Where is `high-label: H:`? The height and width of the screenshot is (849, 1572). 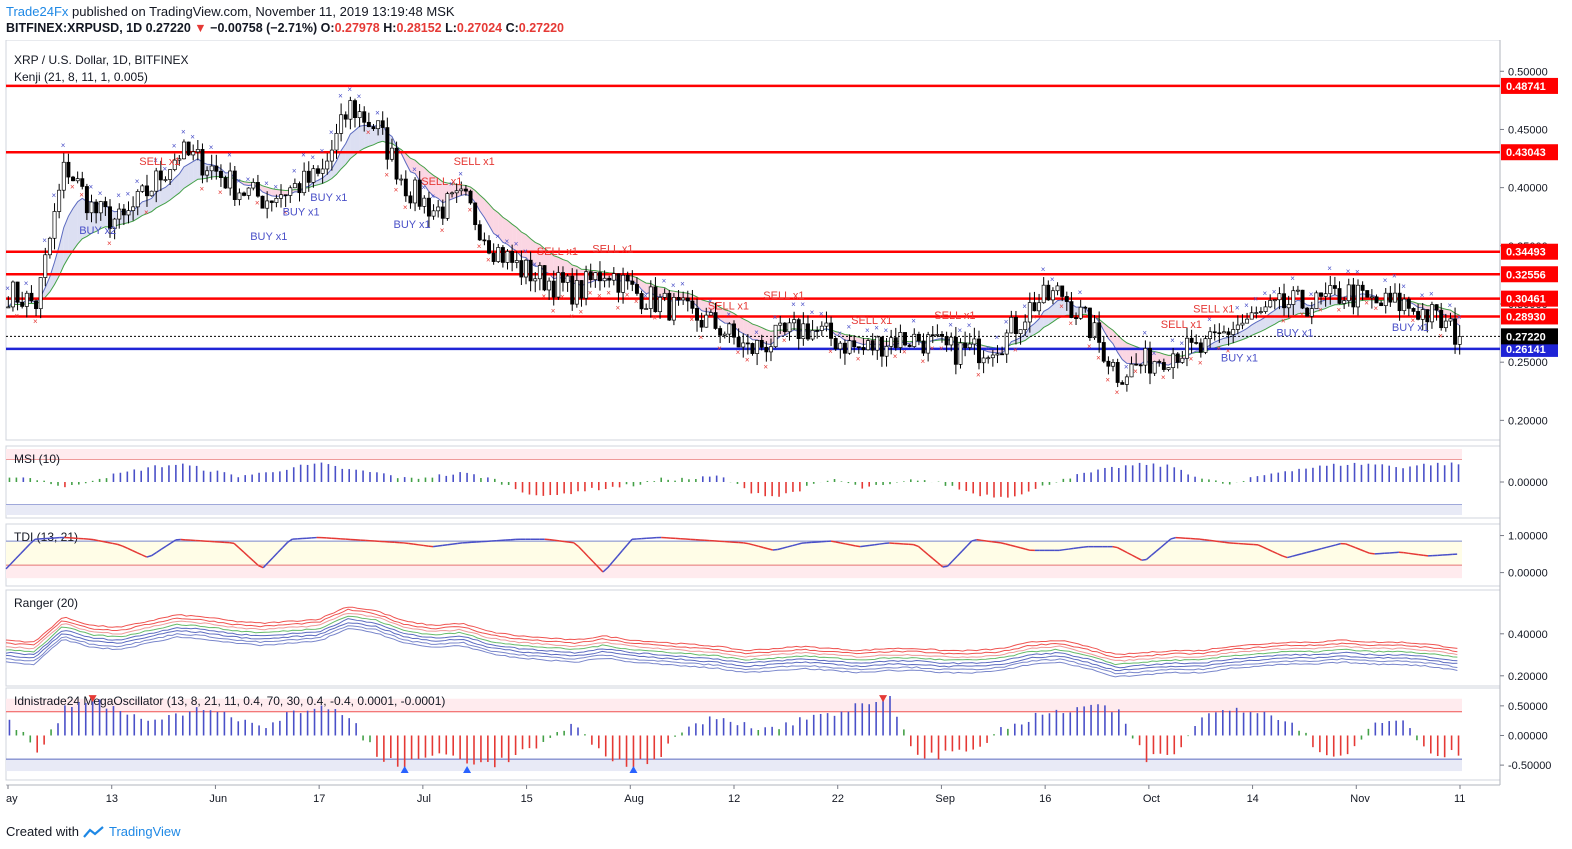
high-label: H: is located at coordinates (390, 28).